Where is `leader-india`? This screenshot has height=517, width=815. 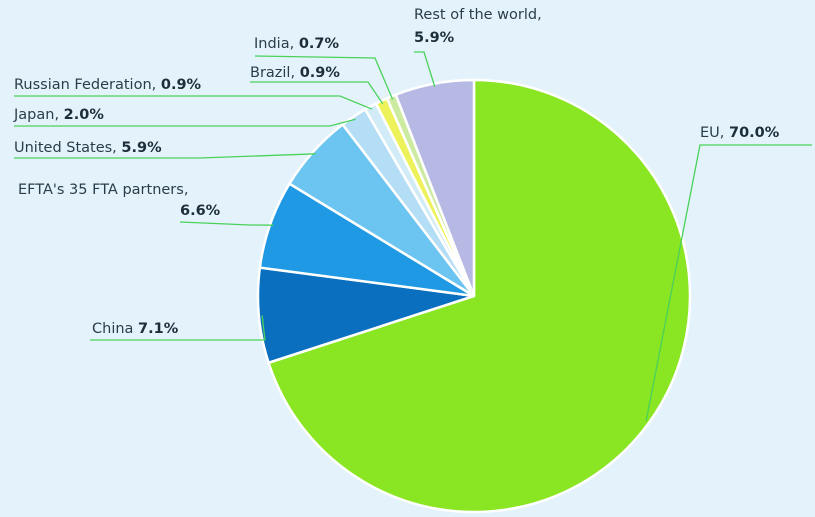
leader-india is located at coordinates (324, 77).